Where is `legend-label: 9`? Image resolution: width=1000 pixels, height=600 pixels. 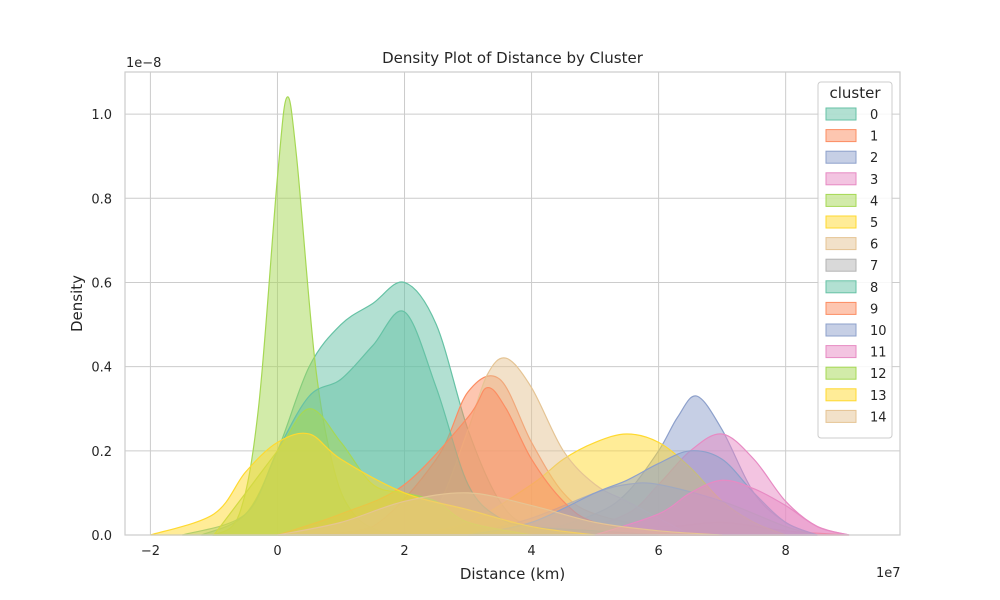 legend-label: 9 is located at coordinates (874, 309).